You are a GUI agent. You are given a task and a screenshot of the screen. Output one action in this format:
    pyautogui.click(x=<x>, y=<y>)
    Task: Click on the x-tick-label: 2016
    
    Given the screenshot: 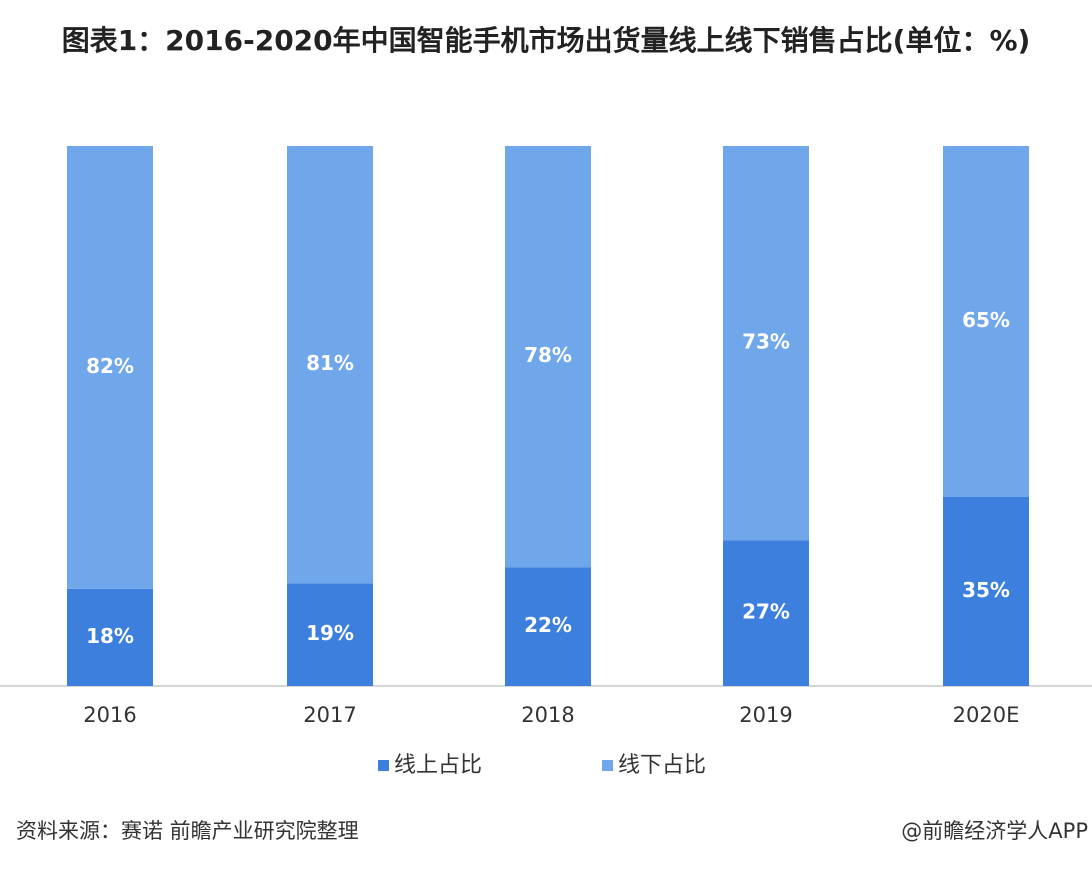 What is the action you would take?
    pyautogui.click(x=109, y=715)
    